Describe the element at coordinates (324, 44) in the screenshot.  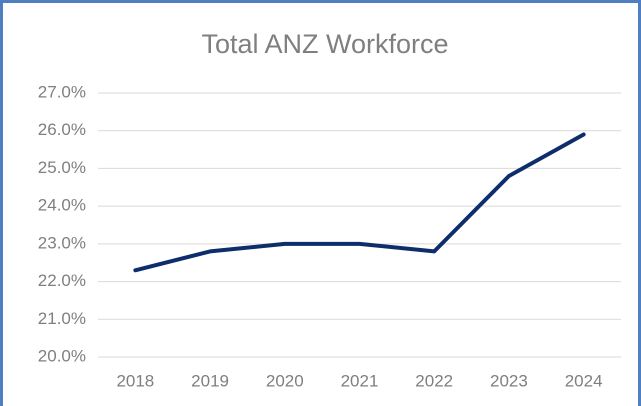
I see `chart-title: Total ANZ Workforce` at that location.